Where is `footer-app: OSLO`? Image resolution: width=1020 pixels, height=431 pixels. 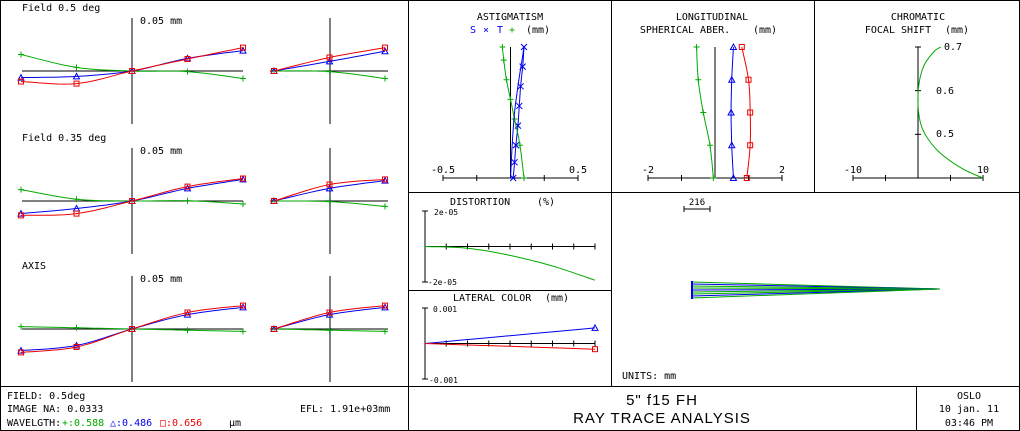 footer-app: OSLO is located at coordinates (969, 396).